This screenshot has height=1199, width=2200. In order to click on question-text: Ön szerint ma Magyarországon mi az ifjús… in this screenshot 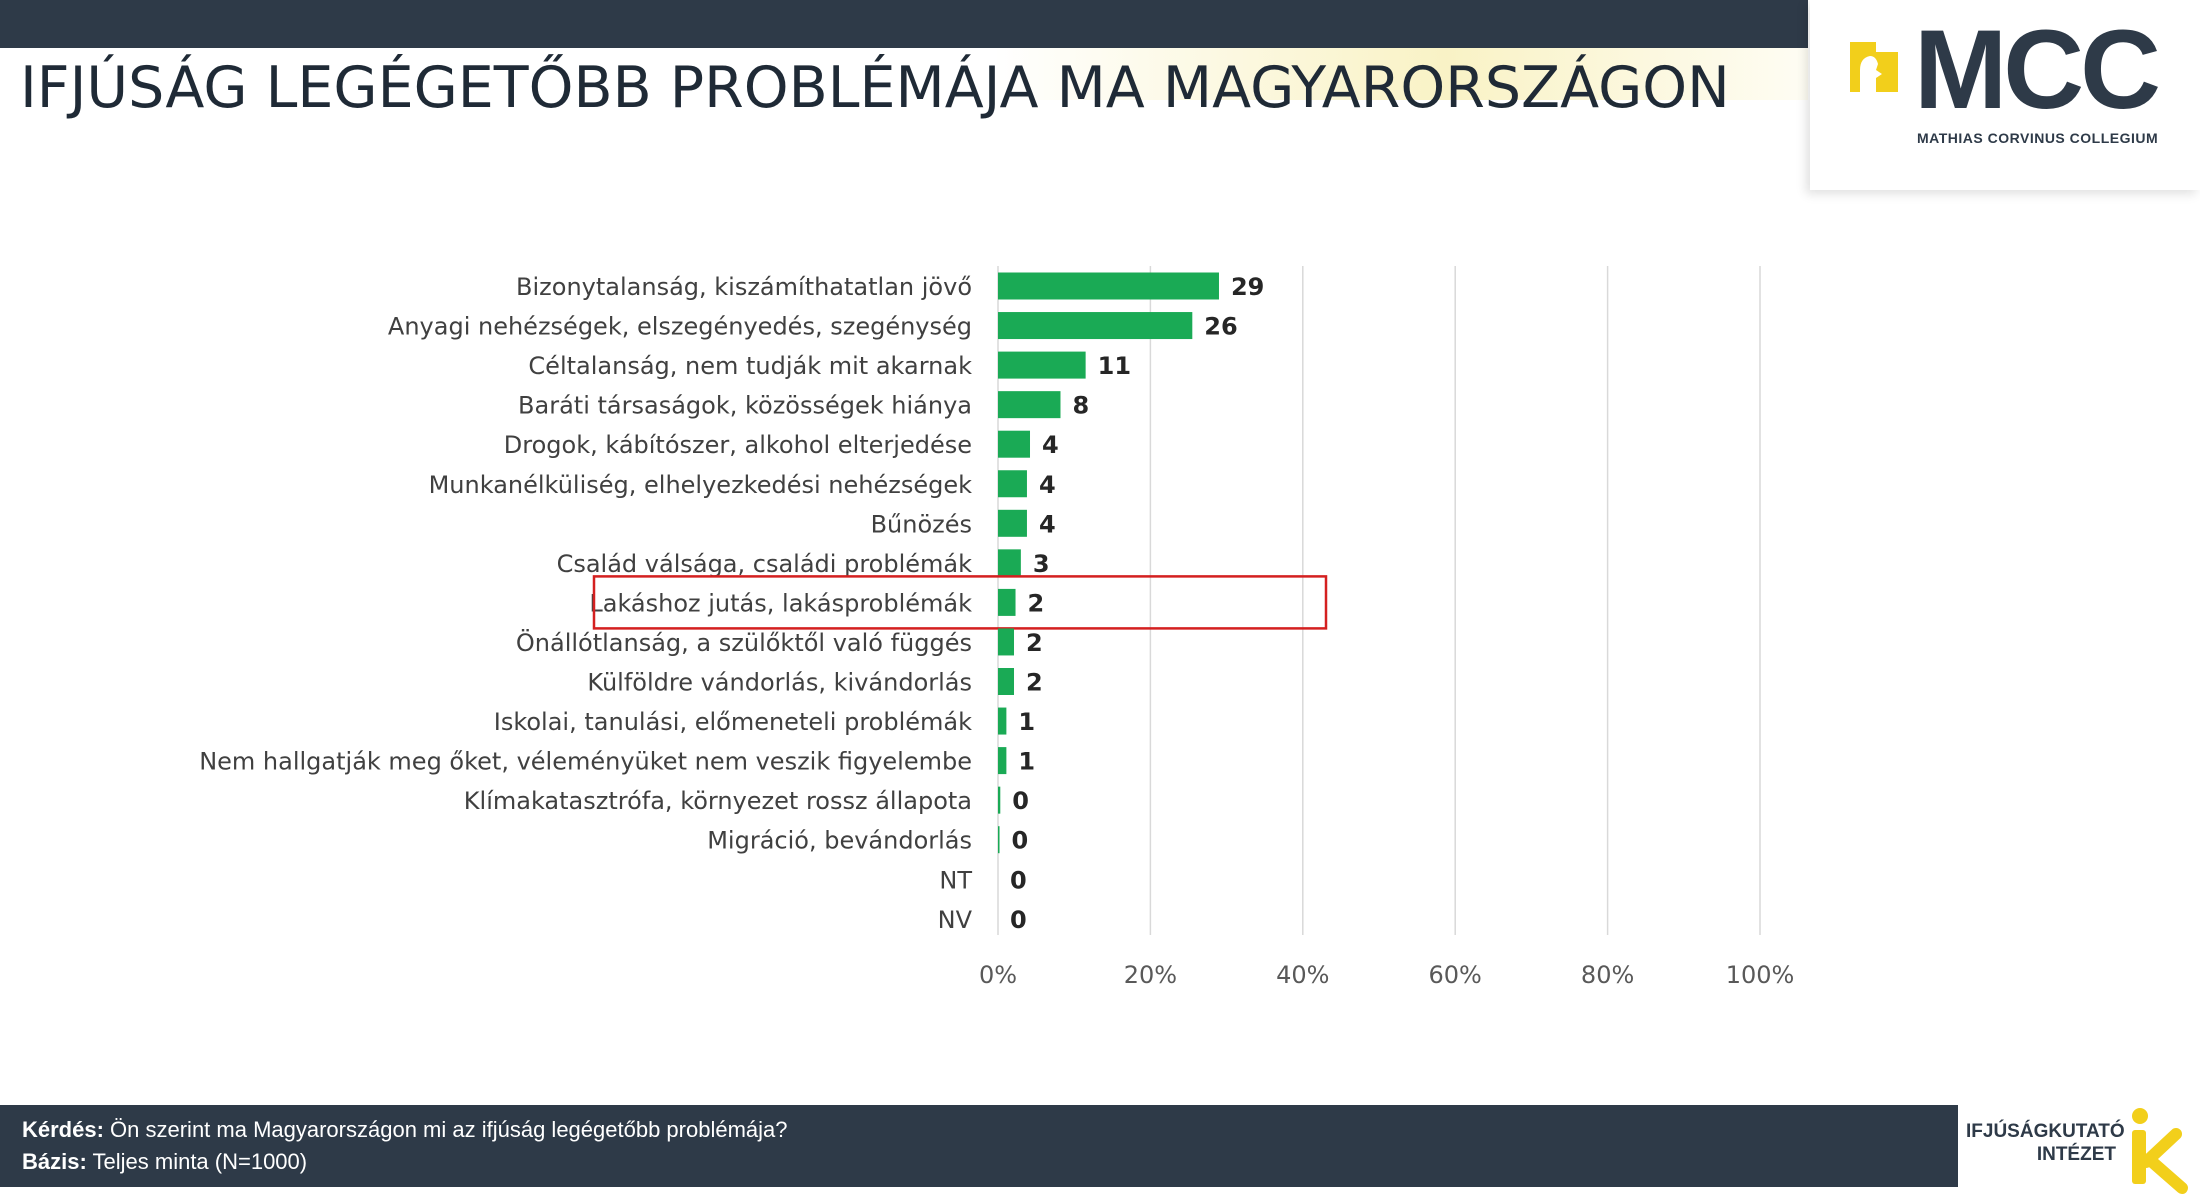, I will do `click(445, 1129)`.